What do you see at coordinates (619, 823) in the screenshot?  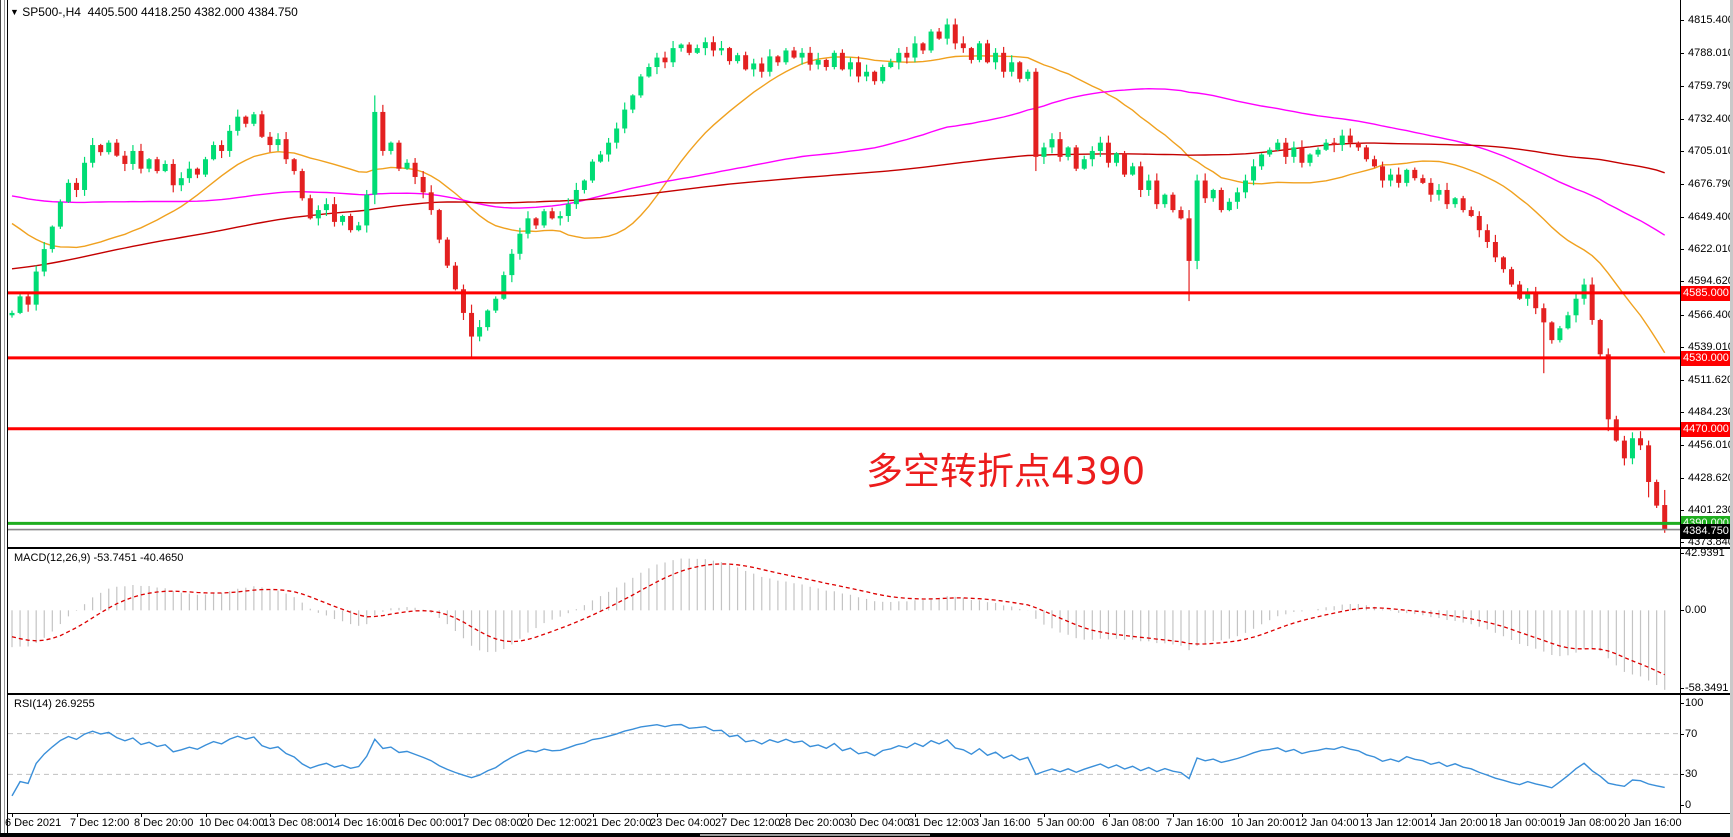 I see `time-axis-label: 21 Dec 20:00` at bounding box center [619, 823].